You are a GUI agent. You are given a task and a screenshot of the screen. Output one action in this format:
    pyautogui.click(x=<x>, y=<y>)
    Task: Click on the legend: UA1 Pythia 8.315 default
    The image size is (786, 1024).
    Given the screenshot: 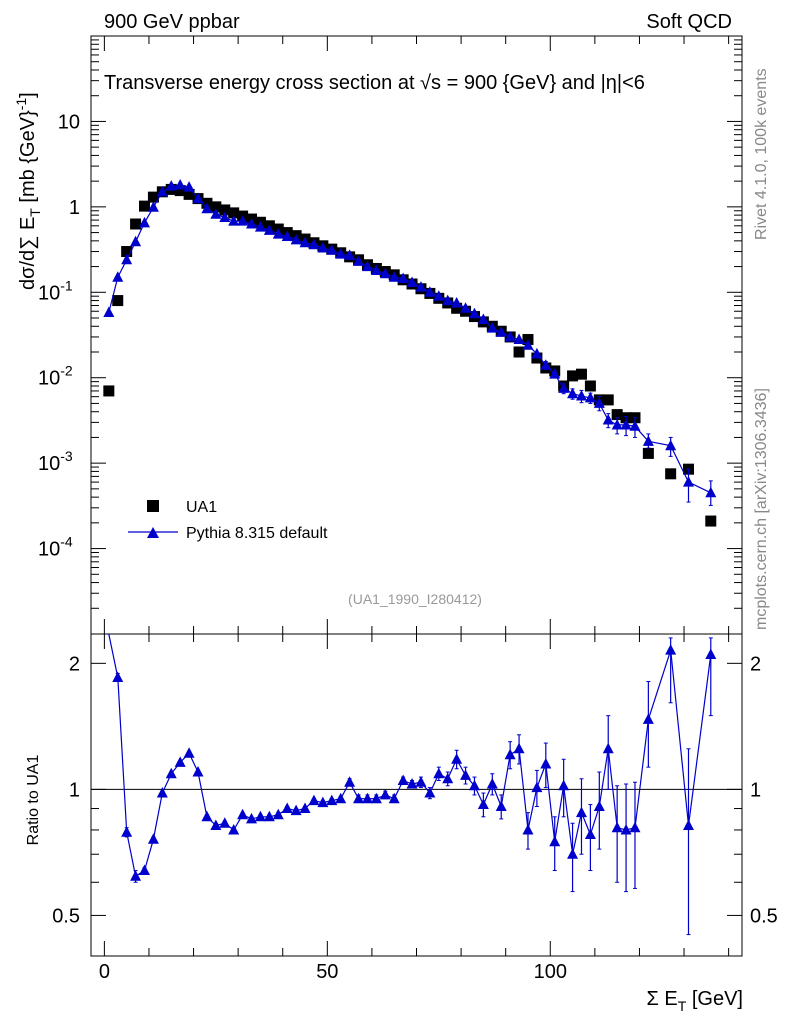 What is the action you would take?
    pyautogui.click(x=228, y=520)
    